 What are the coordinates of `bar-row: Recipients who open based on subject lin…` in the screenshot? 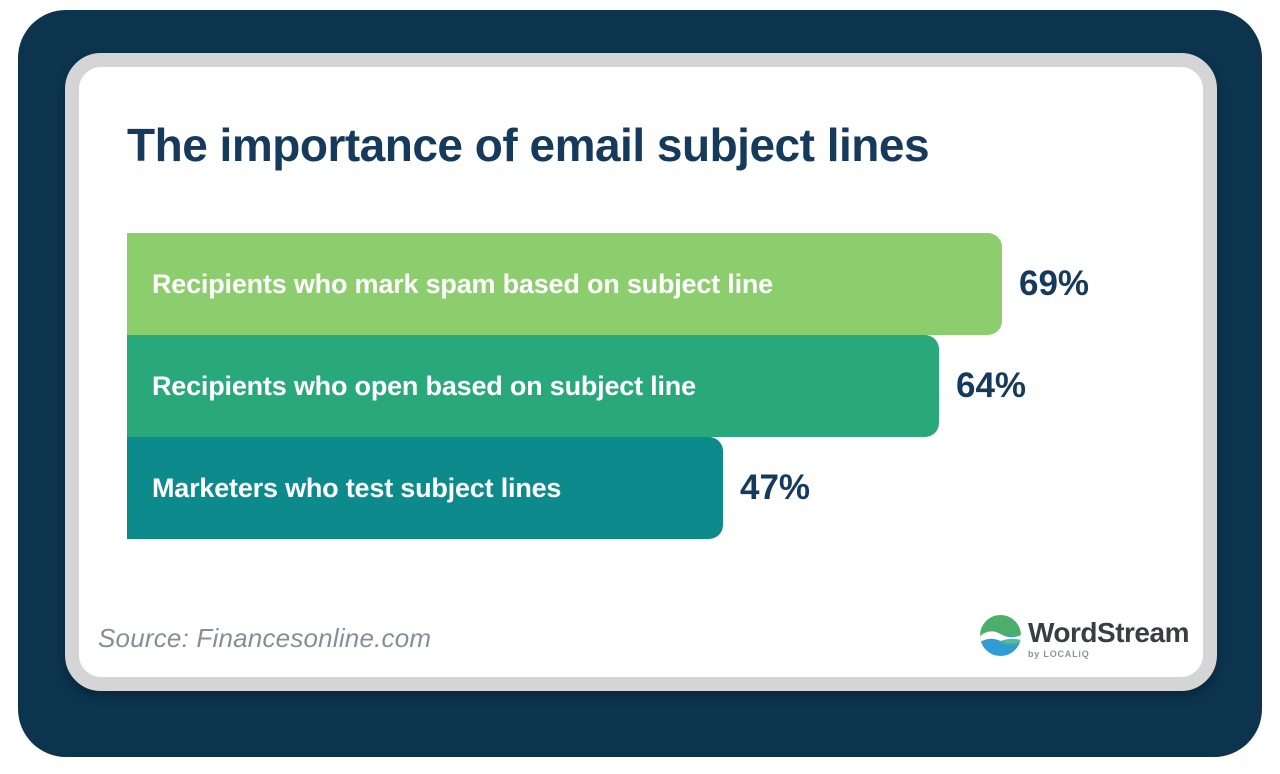 It's located at (608, 386).